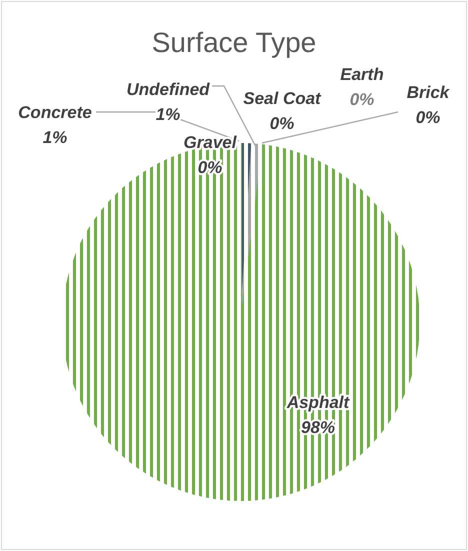 The height and width of the screenshot is (551, 468). What do you see at coordinates (282, 98) in the screenshot?
I see `category-label: Seal Coat` at bounding box center [282, 98].